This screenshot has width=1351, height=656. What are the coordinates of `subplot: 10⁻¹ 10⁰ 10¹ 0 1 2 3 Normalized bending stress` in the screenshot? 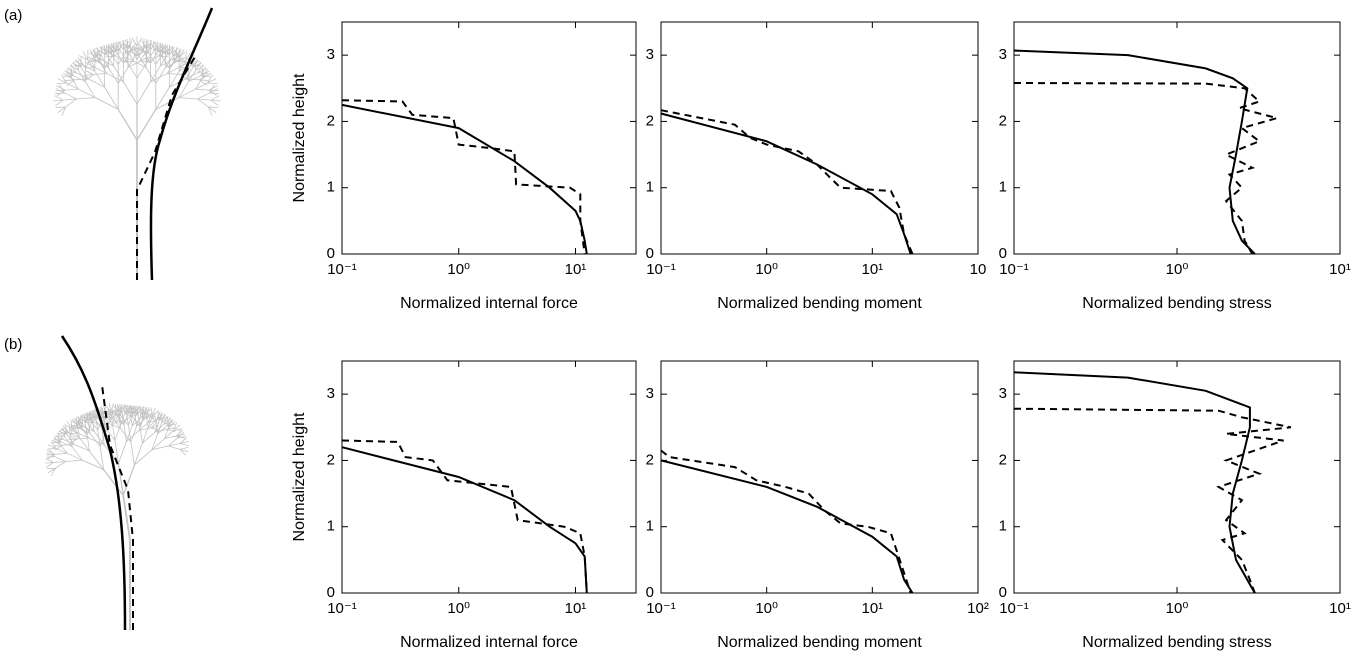 It's located at (1175, 505).